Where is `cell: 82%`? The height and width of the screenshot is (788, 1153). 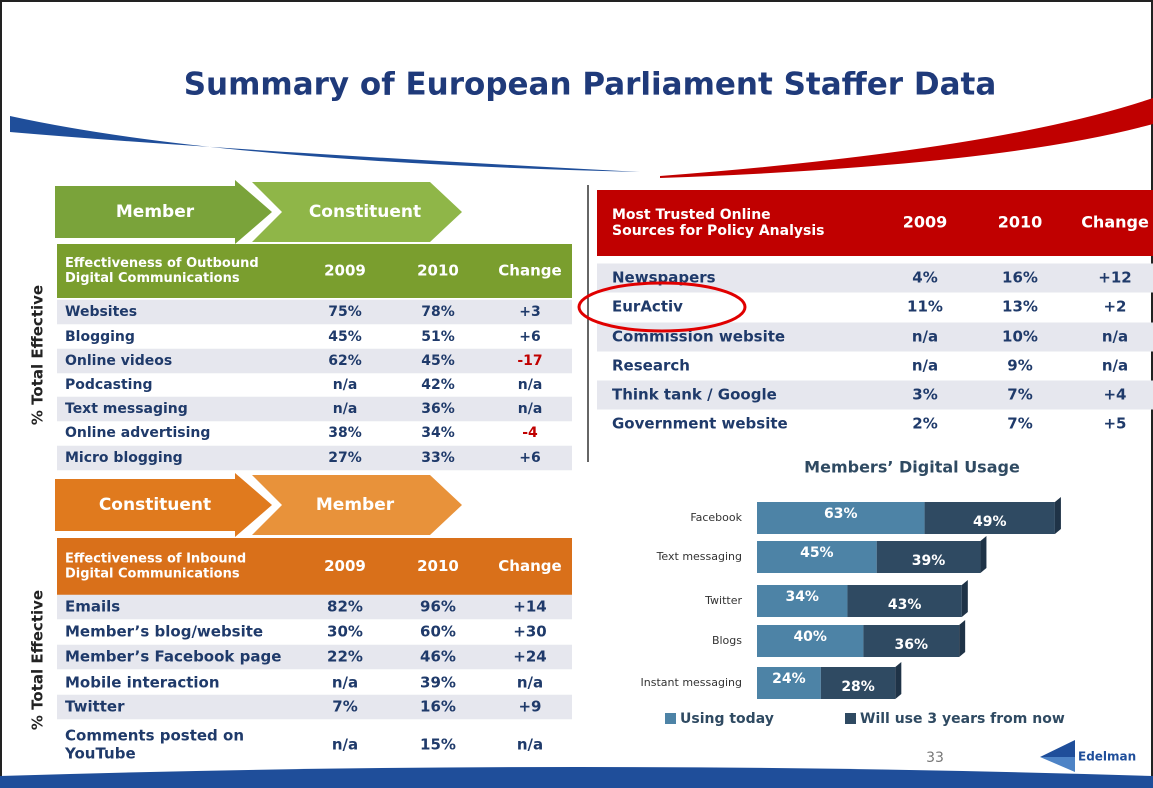 cell: 82% is located at coordinates (345, 607).